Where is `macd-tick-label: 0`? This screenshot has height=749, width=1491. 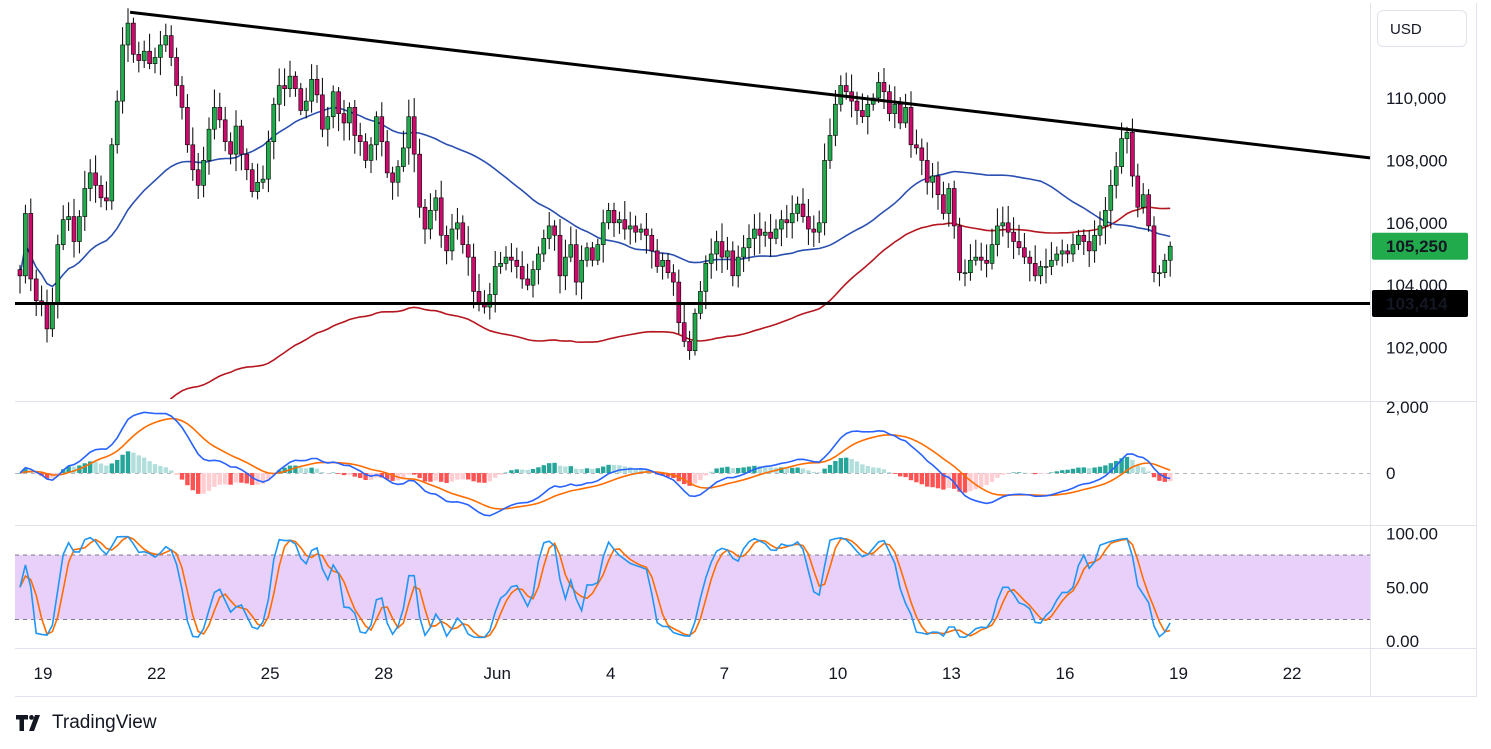 macd-tick-label: 0 is located at coordinates (1390, 473).